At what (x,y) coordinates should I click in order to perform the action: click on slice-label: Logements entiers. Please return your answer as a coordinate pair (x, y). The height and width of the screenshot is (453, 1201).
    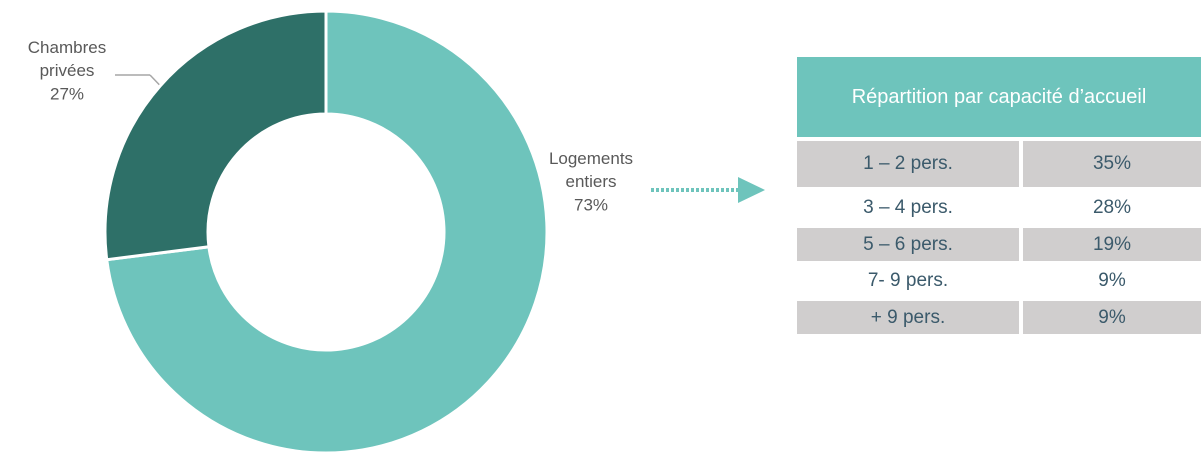
    Looking at the image, I should click on (591, 170).